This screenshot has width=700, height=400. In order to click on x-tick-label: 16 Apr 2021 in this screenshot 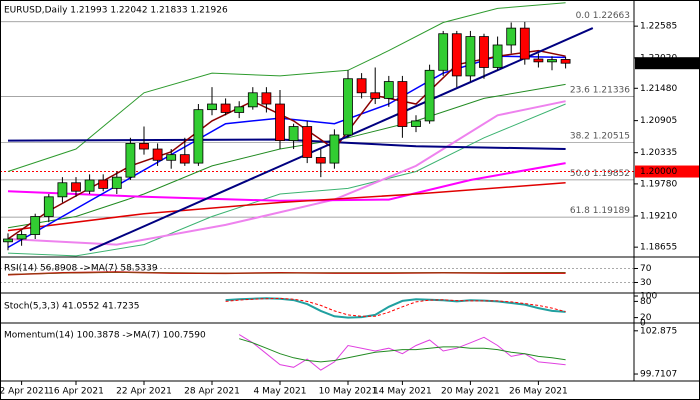, I will do `click(76, 392)`.